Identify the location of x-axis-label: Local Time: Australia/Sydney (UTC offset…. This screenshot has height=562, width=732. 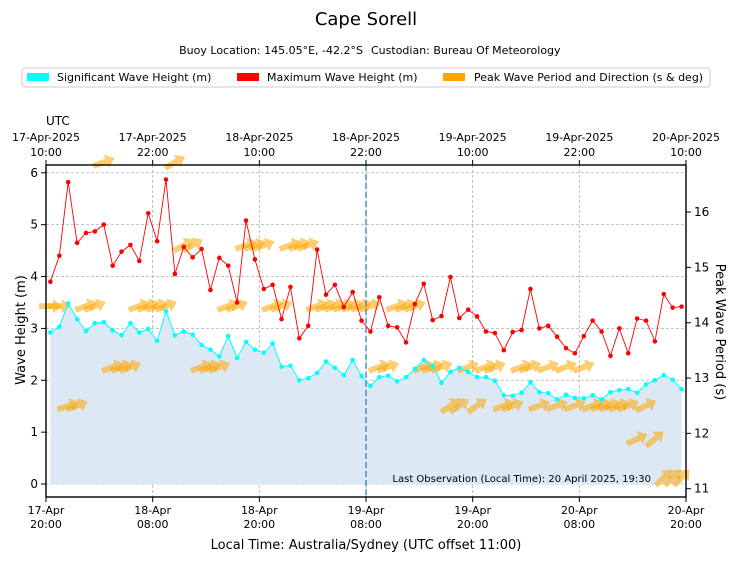
(366, 545).